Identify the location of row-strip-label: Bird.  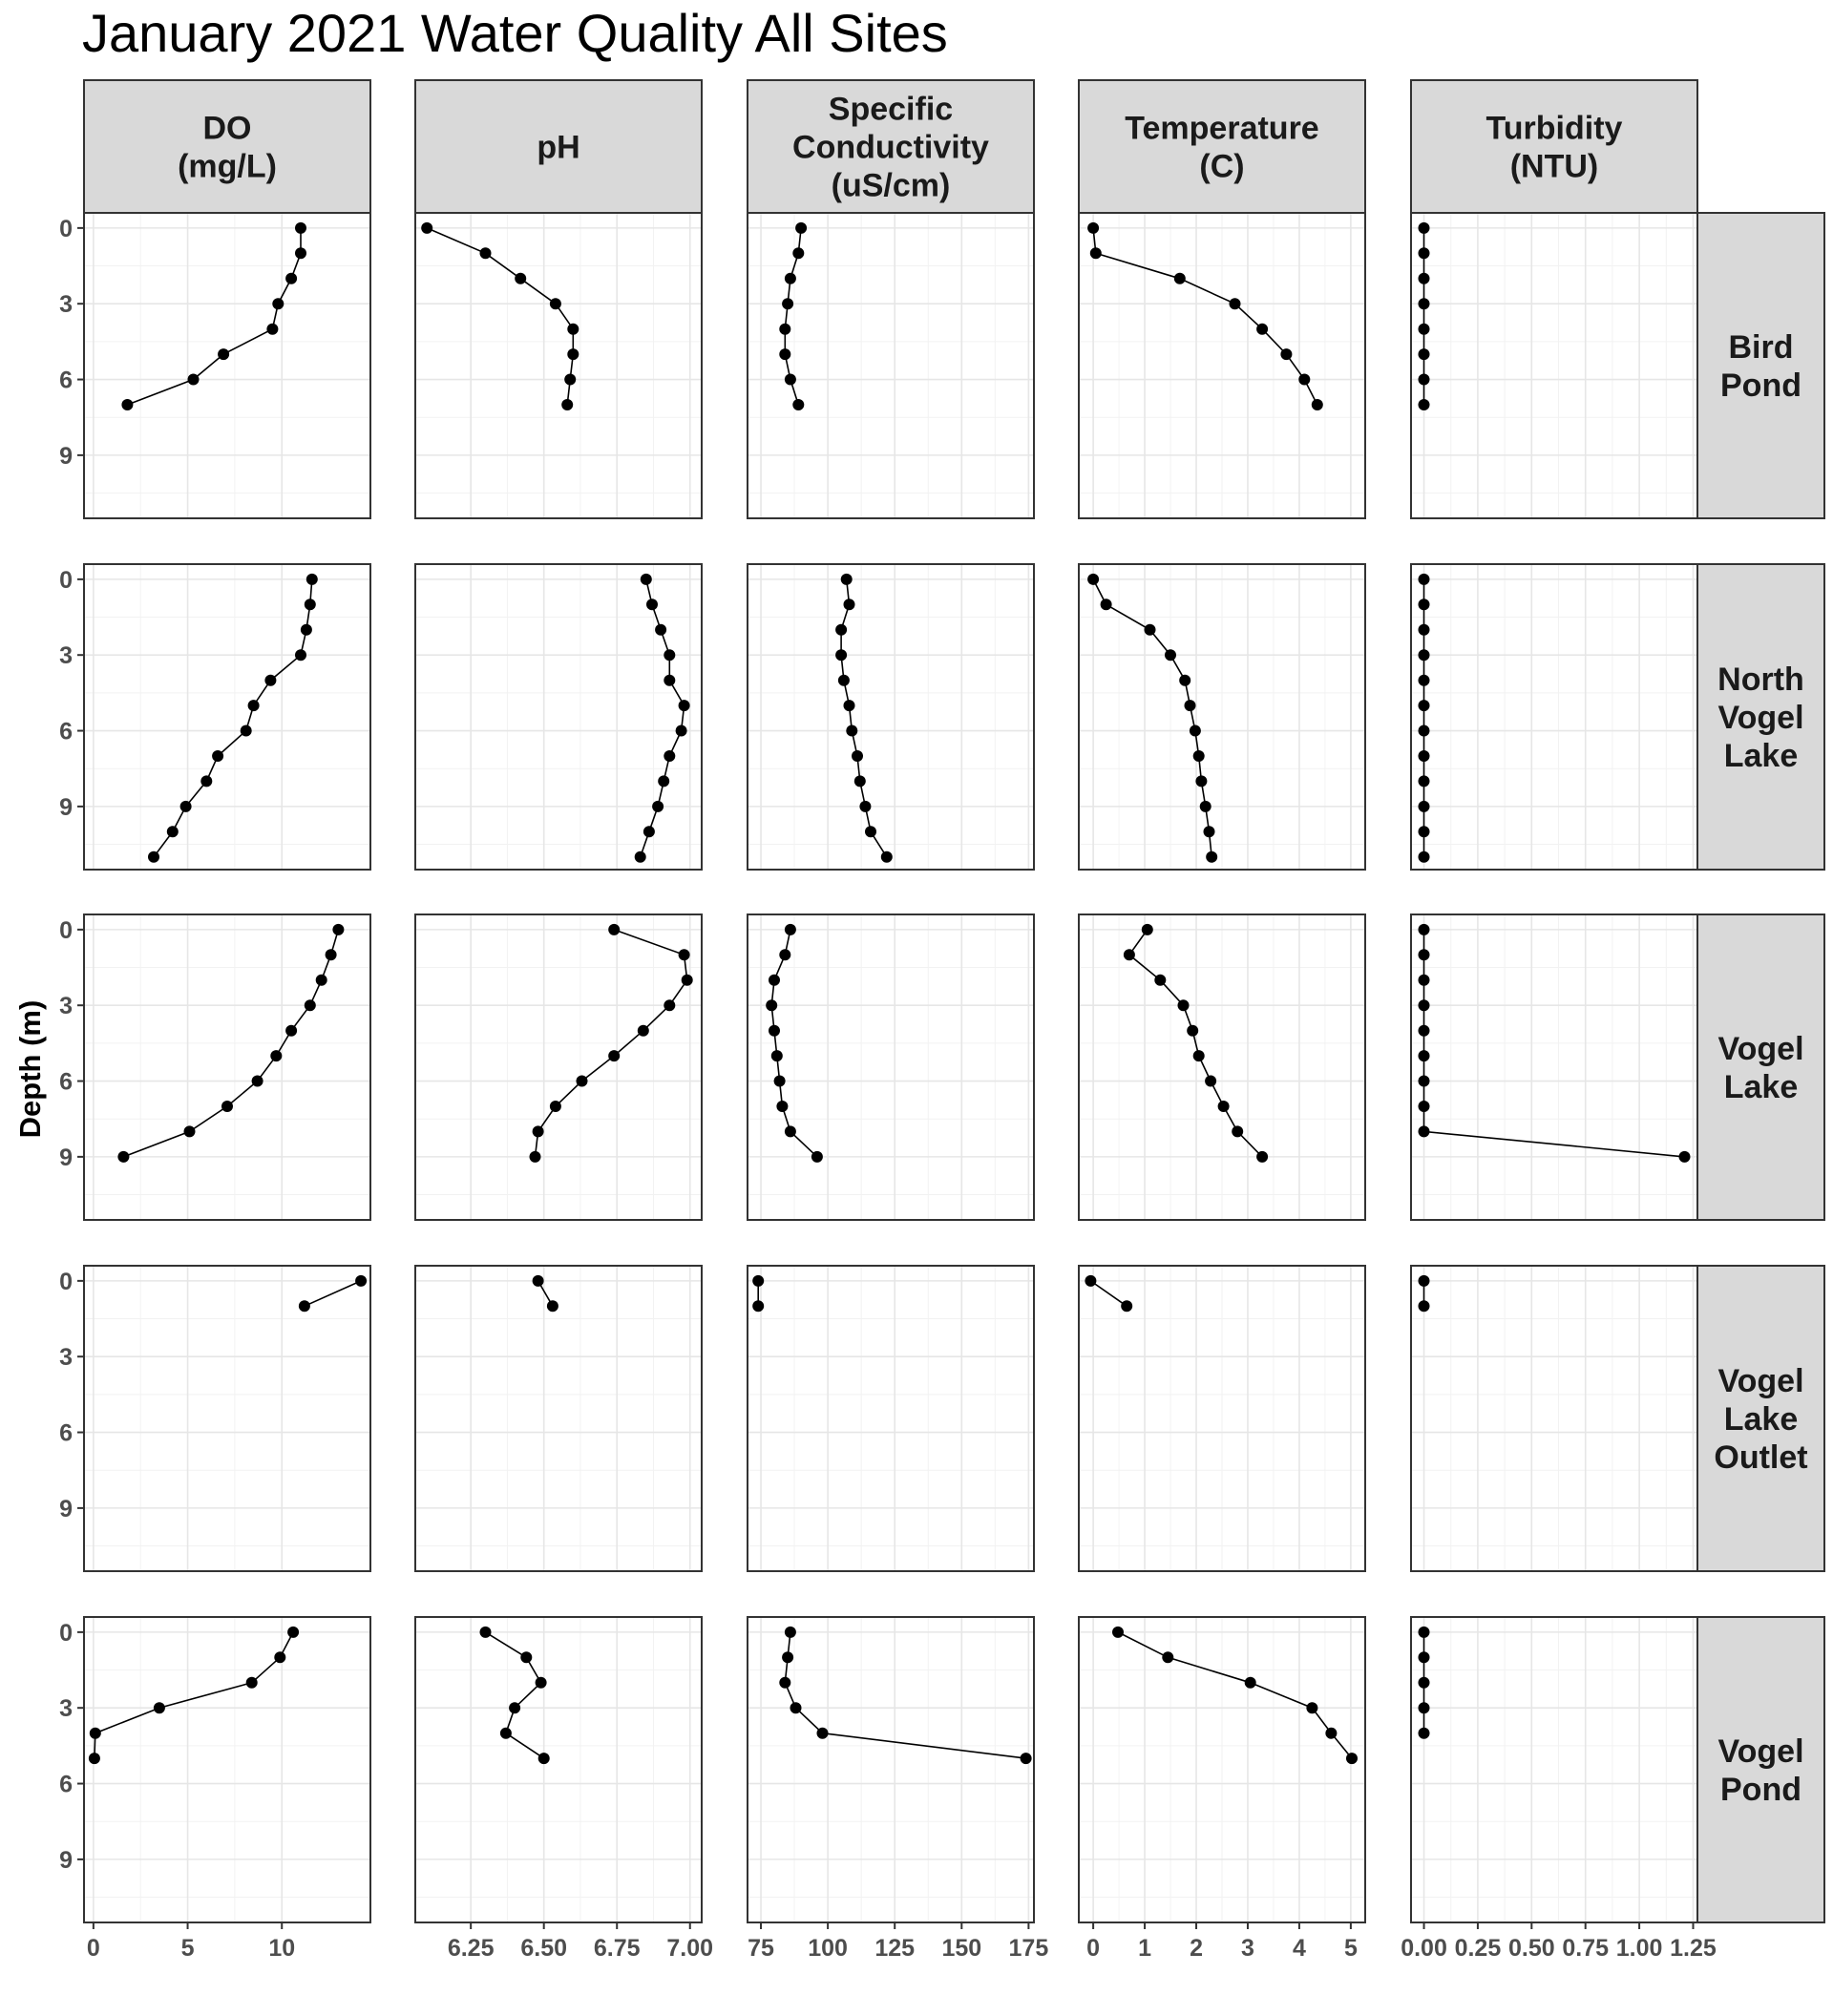
(1762, 348).